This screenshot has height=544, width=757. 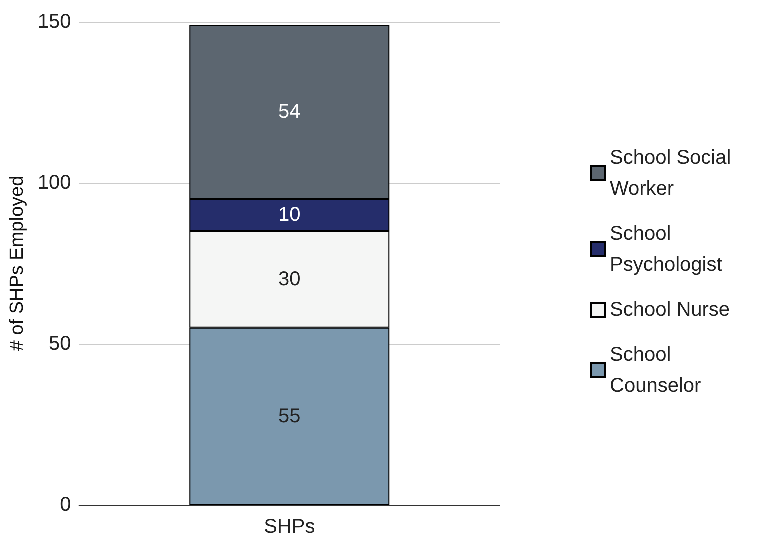 I want to click on data-label: 10, so click(x=289, y=215).